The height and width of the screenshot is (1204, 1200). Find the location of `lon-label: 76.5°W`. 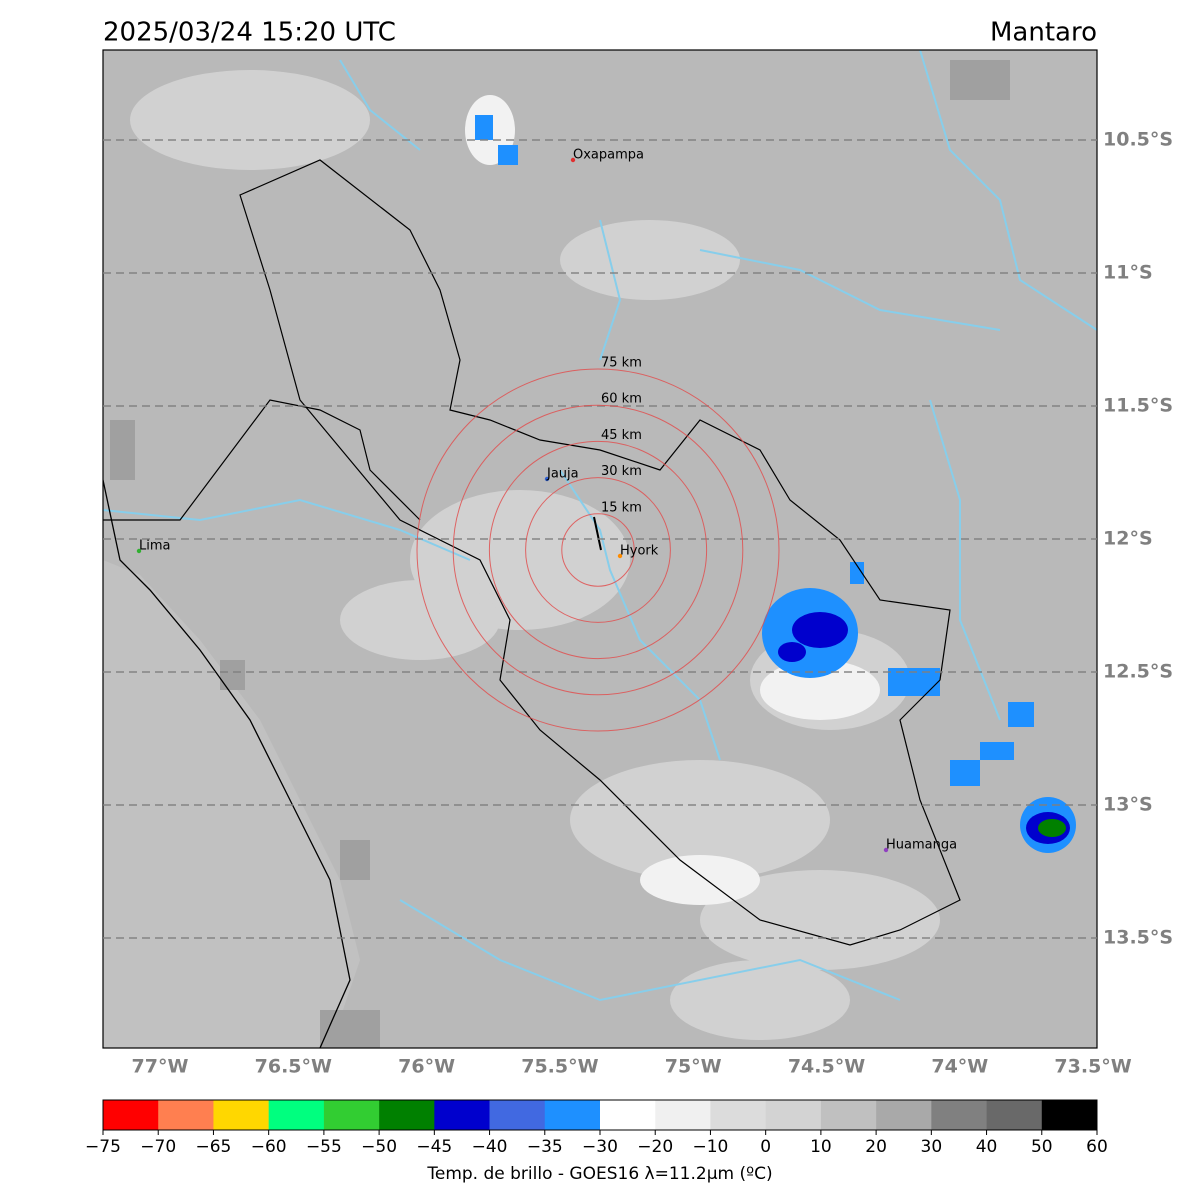

lon-label: 76.5°W is located at coordinates (293, 1067).